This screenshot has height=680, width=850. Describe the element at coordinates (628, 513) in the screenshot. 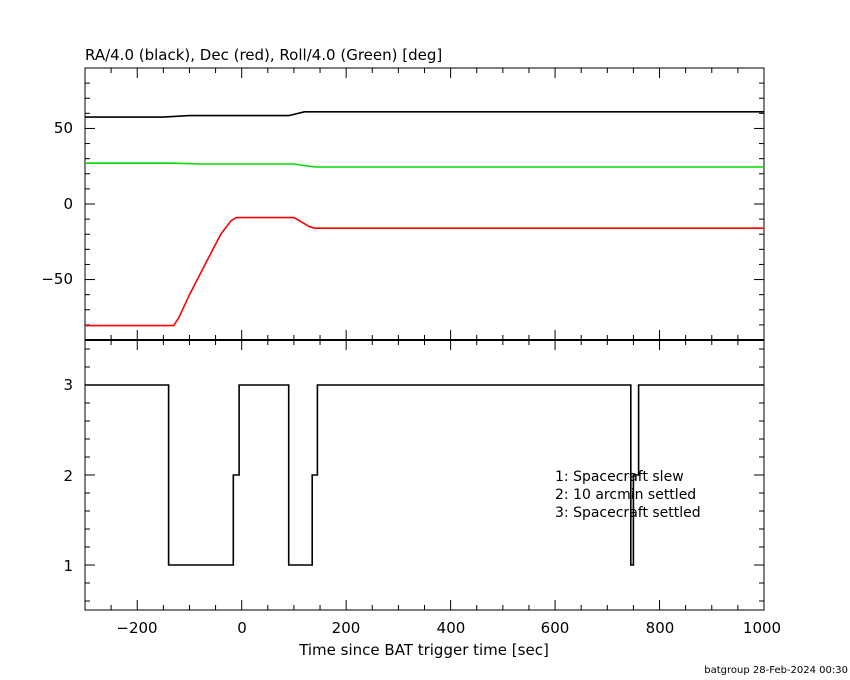

I see `legend-item-3: 3: Spacecraft settled` at that location.